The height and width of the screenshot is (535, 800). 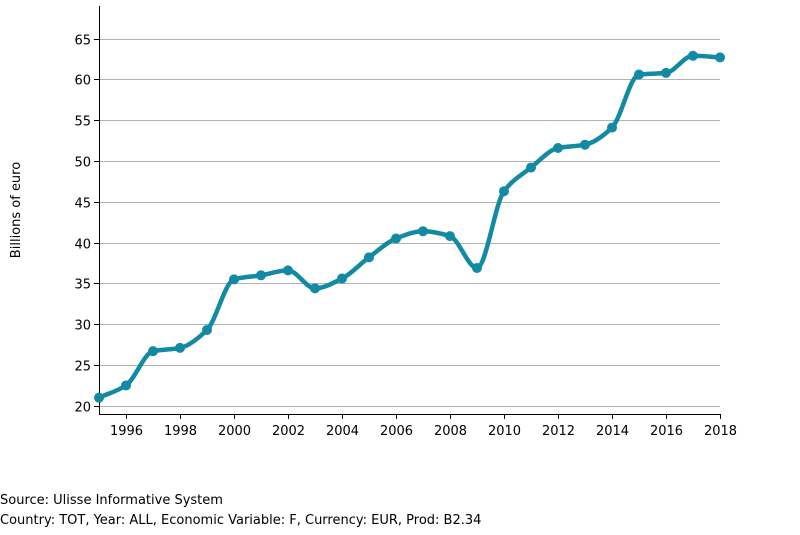 I want to click on y-tick-label: 30, so click(x=82, y=326).